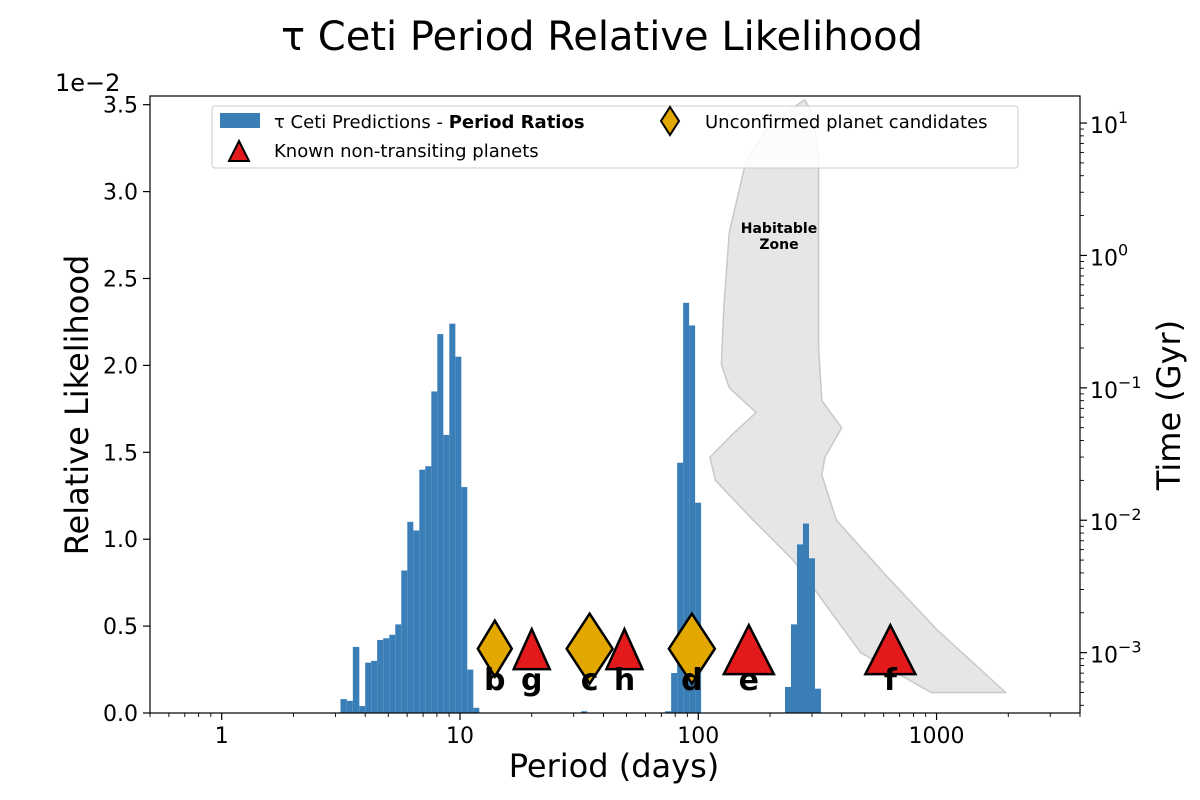  Describe the element at coordinates (120, 193) in the screenshot. I see `y-tick-label: 3.0` at that location.